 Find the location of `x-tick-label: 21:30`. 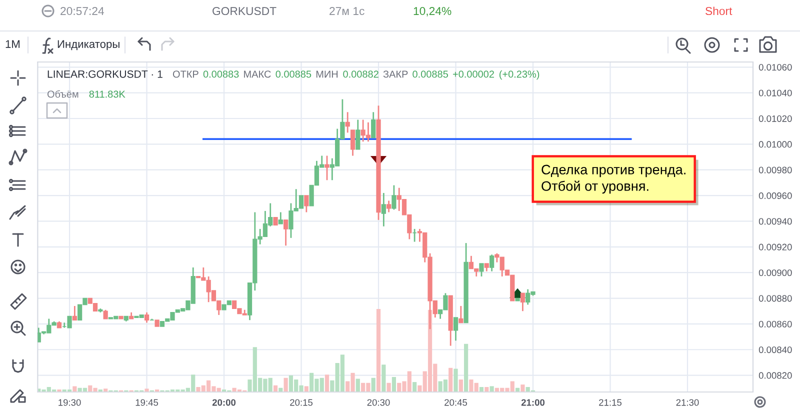

x-tick-label: 21:30 is located at coordinates (687, 402).